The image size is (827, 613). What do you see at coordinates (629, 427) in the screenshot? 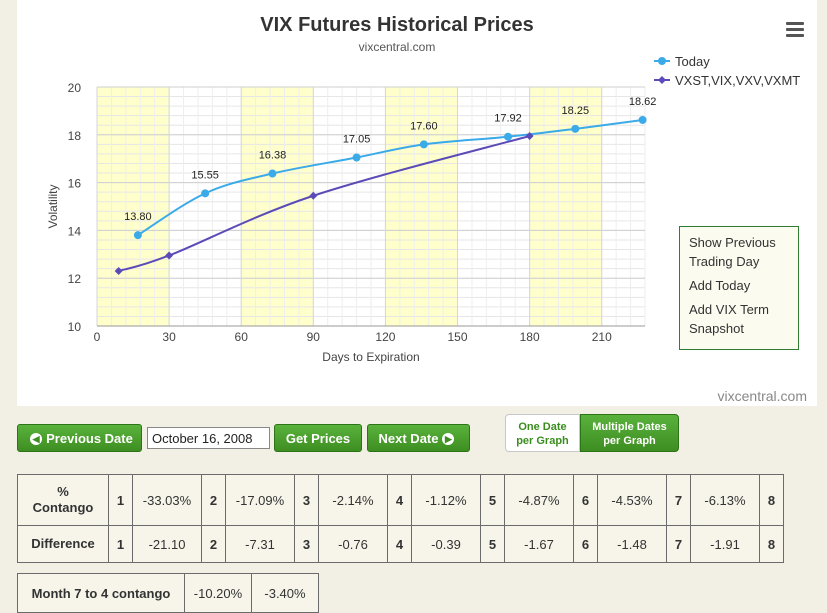
I see `multiple-dates-line1: Multiple Dates` at bounding box center [629, 427].